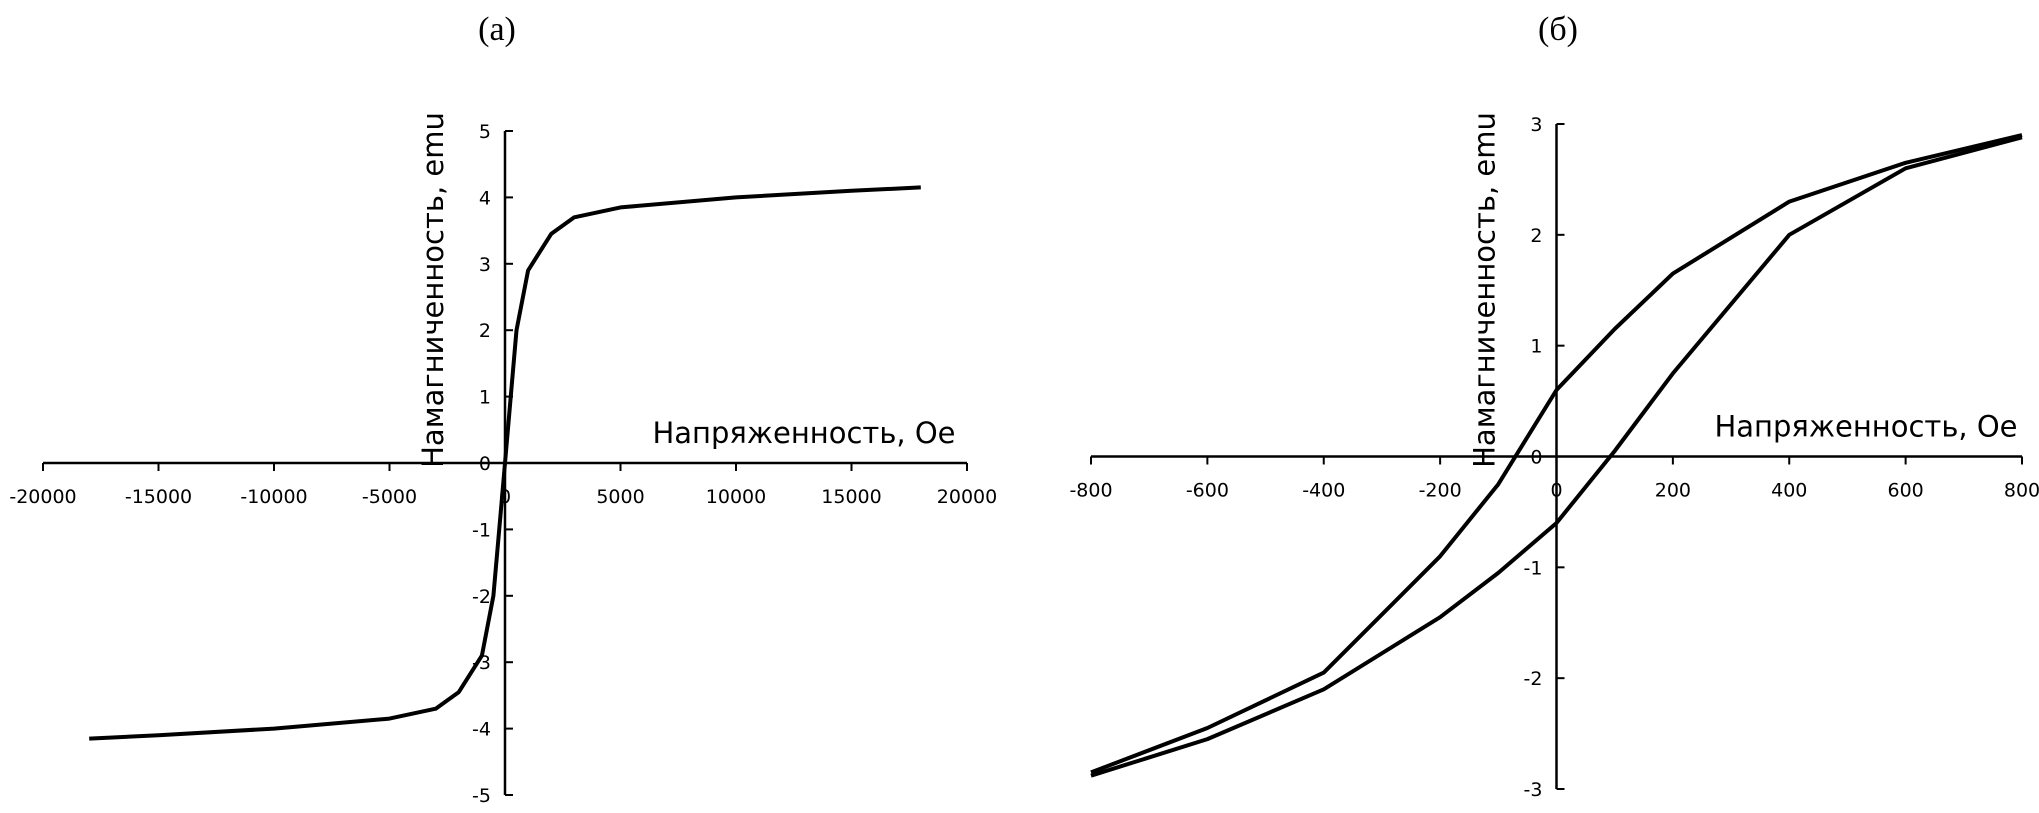 The width and height of the screenshot is (2039, 813). Describe the element at coordinates (851, 497) in the screenshot. I see `x-tick-label: 15000` at that location.